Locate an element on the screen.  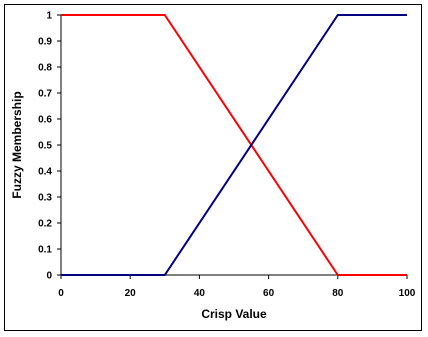
y-tick-label: 0.9 is located at coordinates (45, 42).